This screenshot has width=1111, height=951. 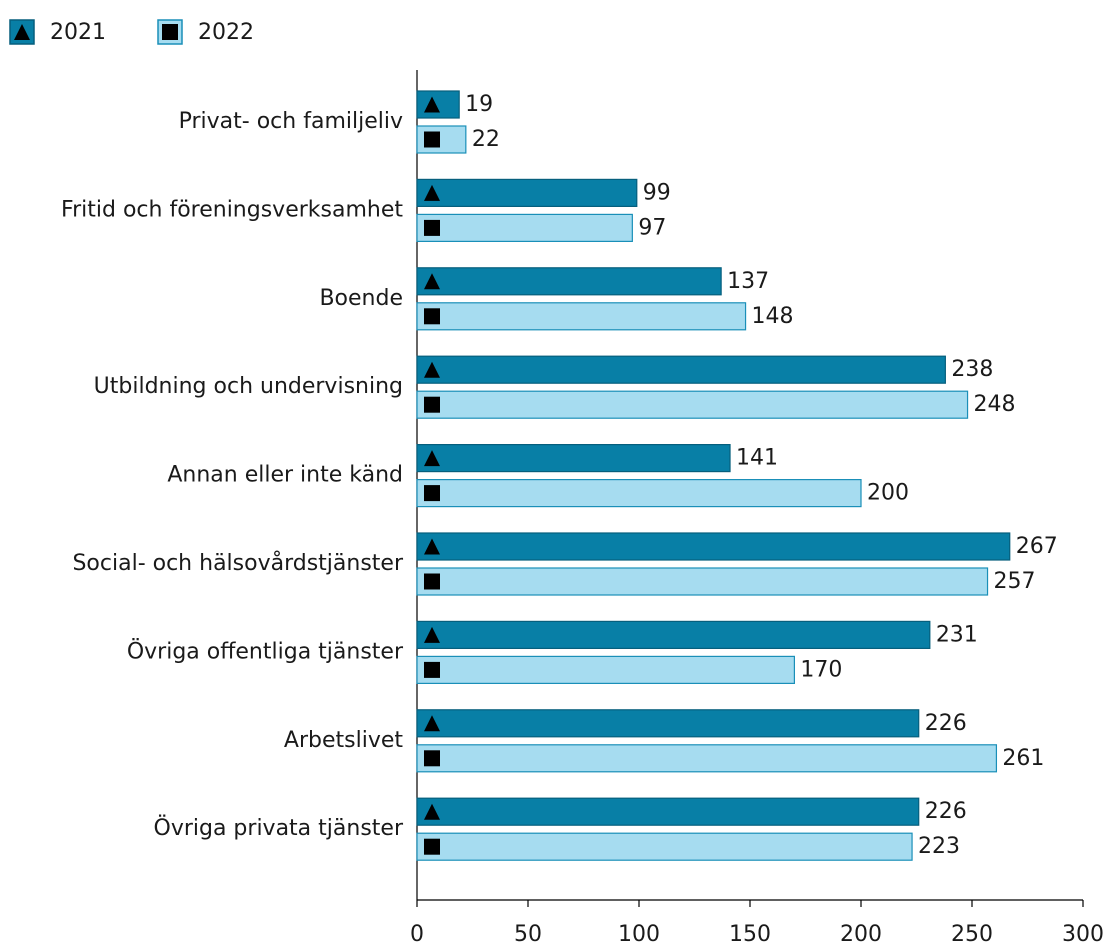 I want to click on value-label: 200, so click(x=888, y=493).